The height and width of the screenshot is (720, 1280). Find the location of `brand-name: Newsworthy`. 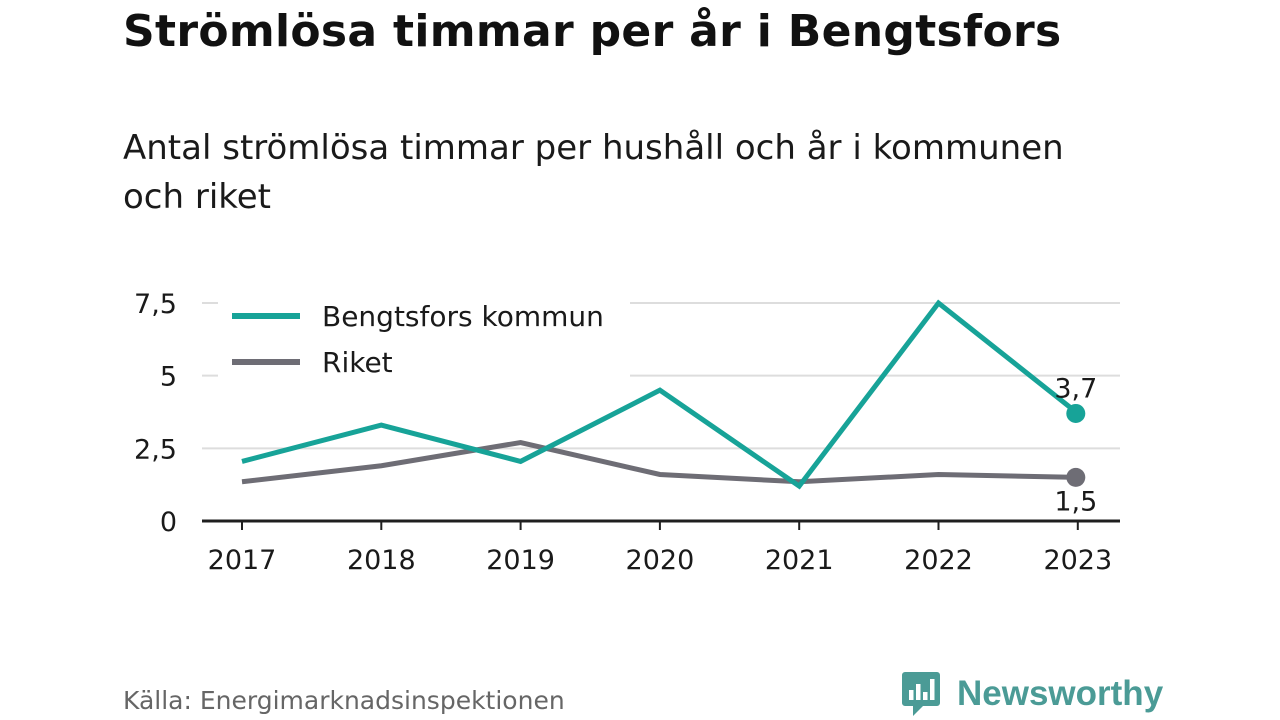

brand-name: Newsworthy is located at coordinates (1060, 693).